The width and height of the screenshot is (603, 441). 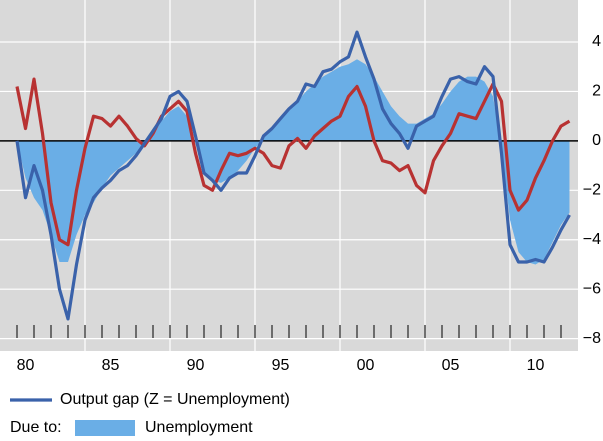 What do you see at coordinates (596, 91) in the screenshot?
I see `y-tick-label: 2` at bounding box center [596, 91].